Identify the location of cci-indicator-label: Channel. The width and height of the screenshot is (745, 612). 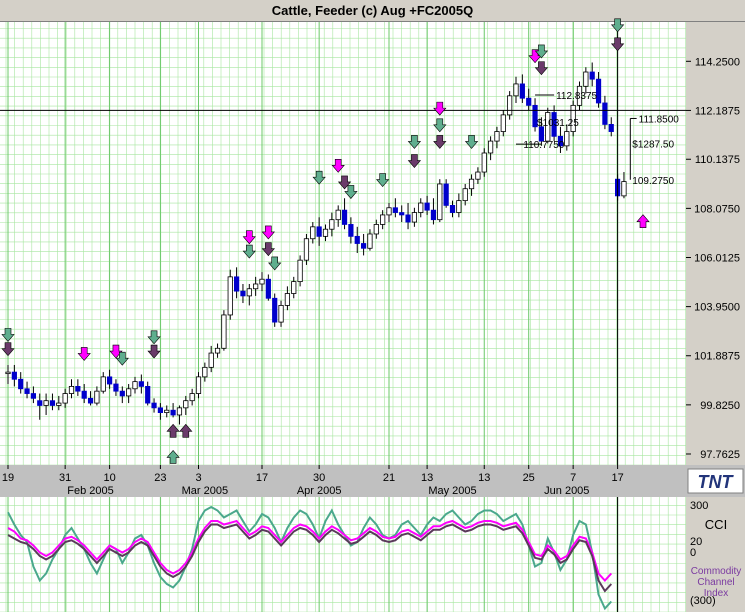
(715, 582).